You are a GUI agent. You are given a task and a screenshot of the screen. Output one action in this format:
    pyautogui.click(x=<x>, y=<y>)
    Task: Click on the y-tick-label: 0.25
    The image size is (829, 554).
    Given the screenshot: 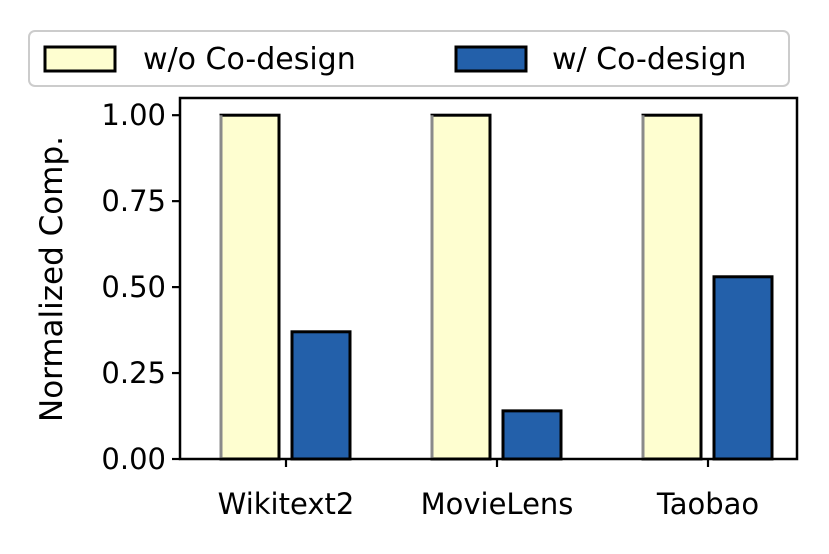 What is the action you would take?
    pyautogui.click(x=133, y=373)
    